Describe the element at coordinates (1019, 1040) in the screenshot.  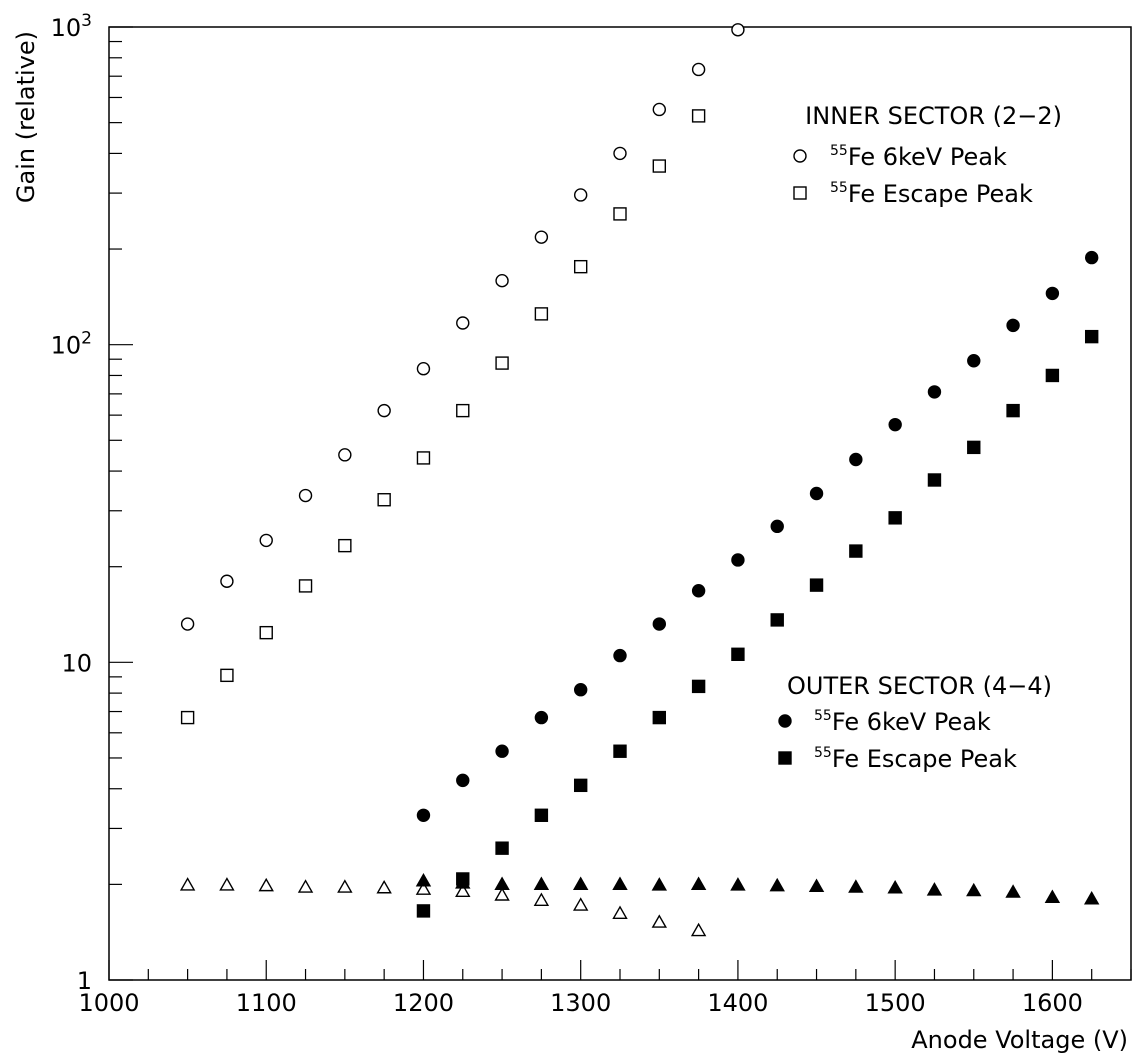
I see `x-axis-label: Anode Voltage (V)` at that location.